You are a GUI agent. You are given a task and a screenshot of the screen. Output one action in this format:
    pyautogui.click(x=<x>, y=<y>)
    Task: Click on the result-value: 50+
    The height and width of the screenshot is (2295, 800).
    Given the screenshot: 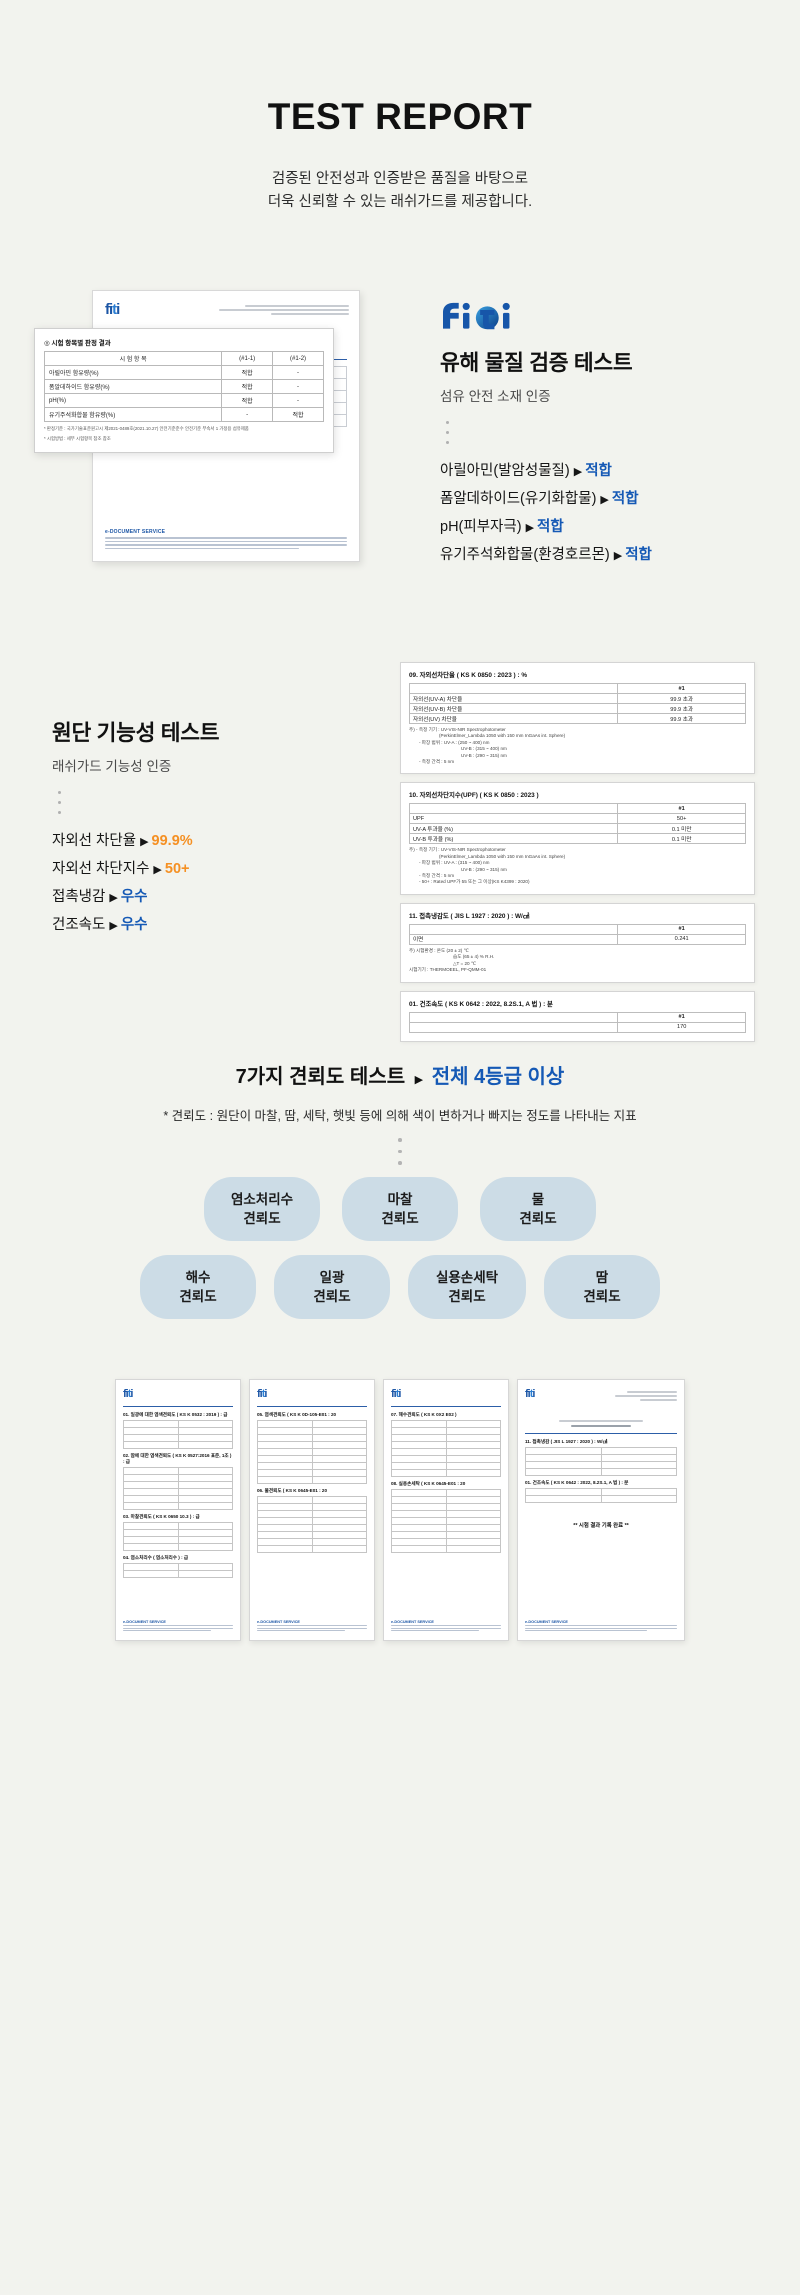 What is the action you would take?
    pyautogui.click(x=177, y=869)
    